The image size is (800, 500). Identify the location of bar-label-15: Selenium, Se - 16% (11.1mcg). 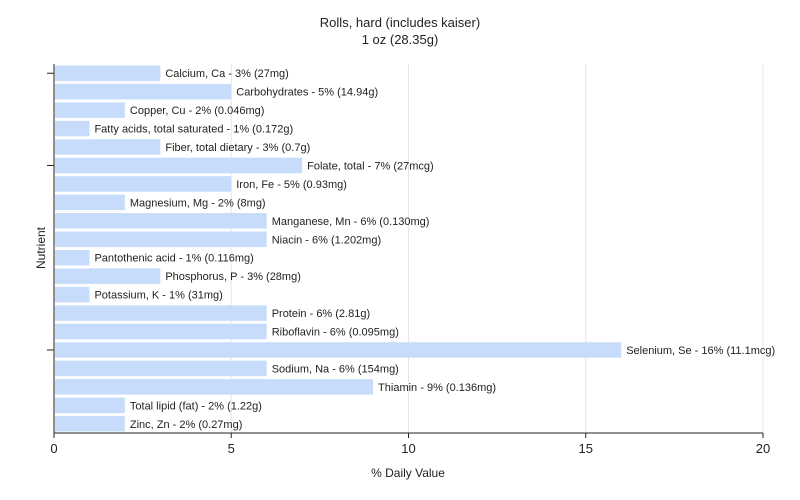
(700, 351).